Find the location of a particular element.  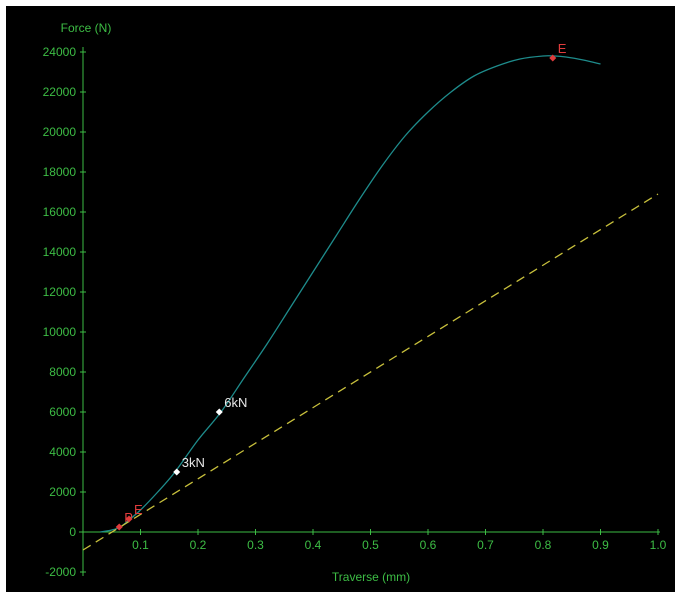

x-tick-label: 0.3 is located at coordinates (255, 545).